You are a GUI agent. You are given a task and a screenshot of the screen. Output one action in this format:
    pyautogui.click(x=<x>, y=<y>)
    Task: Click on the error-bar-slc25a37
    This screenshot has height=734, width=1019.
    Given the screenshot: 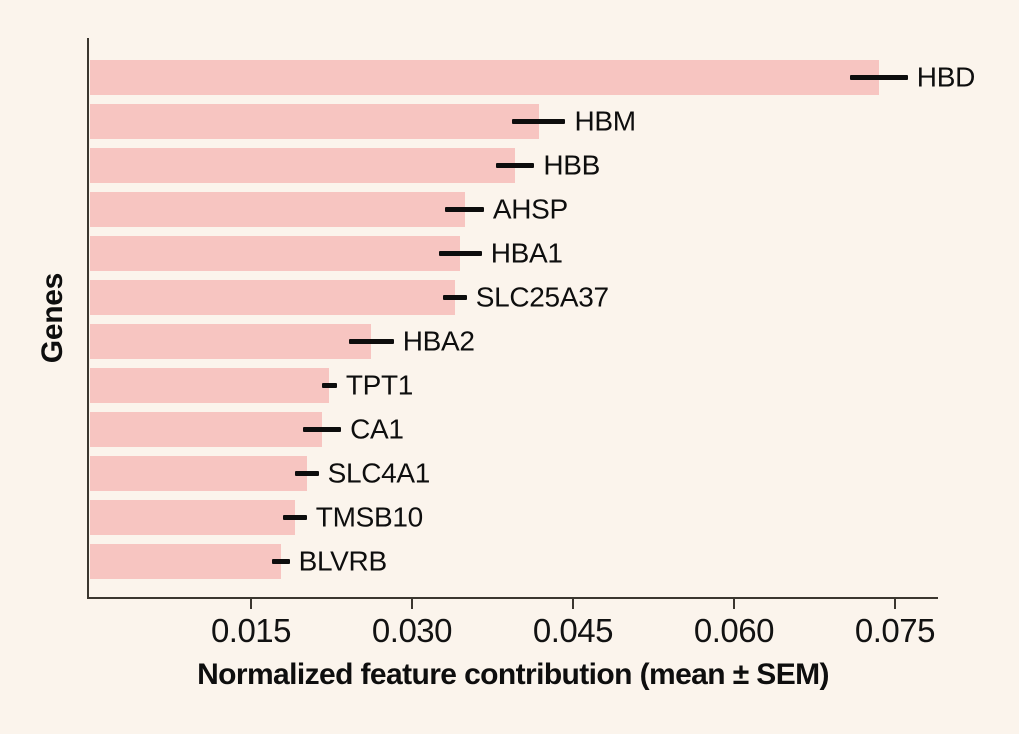 What is the action you would take?
    pyautogui.click(x=455, y=297)
    